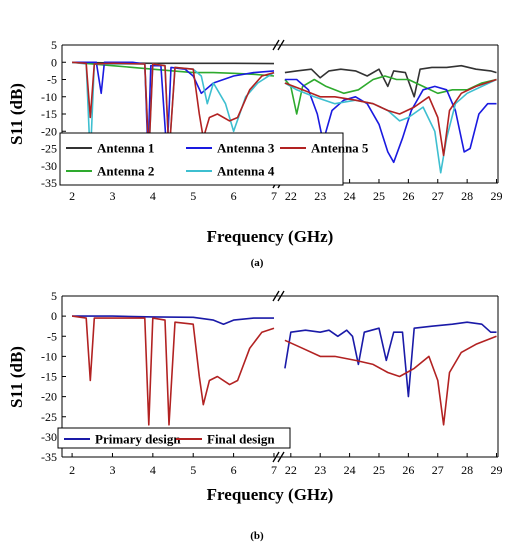  Describe the element at coordinates (340, 148) in the screenshot. I see `legend-label: Antenna 5` at that location.